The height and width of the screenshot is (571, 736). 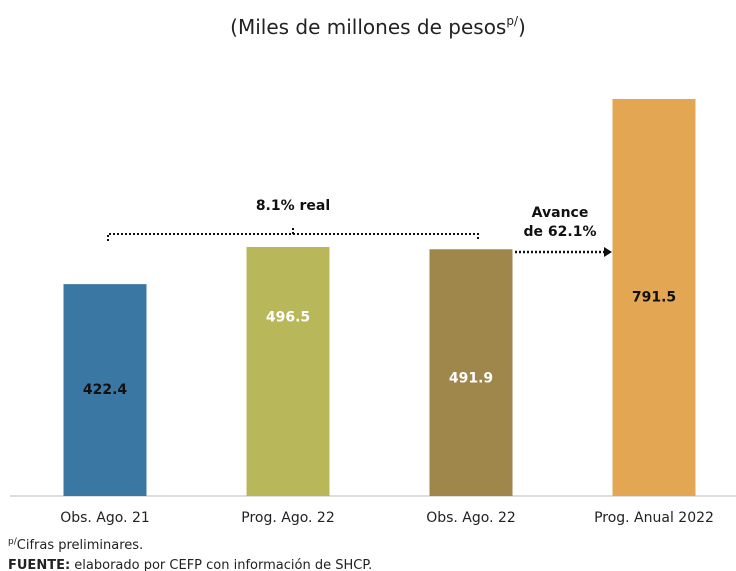 What do you see at coordinates (471, 518) in the screenshot?
I see `x-tick-label: Obs. Ago. 22` at bounding box center [471, 518].